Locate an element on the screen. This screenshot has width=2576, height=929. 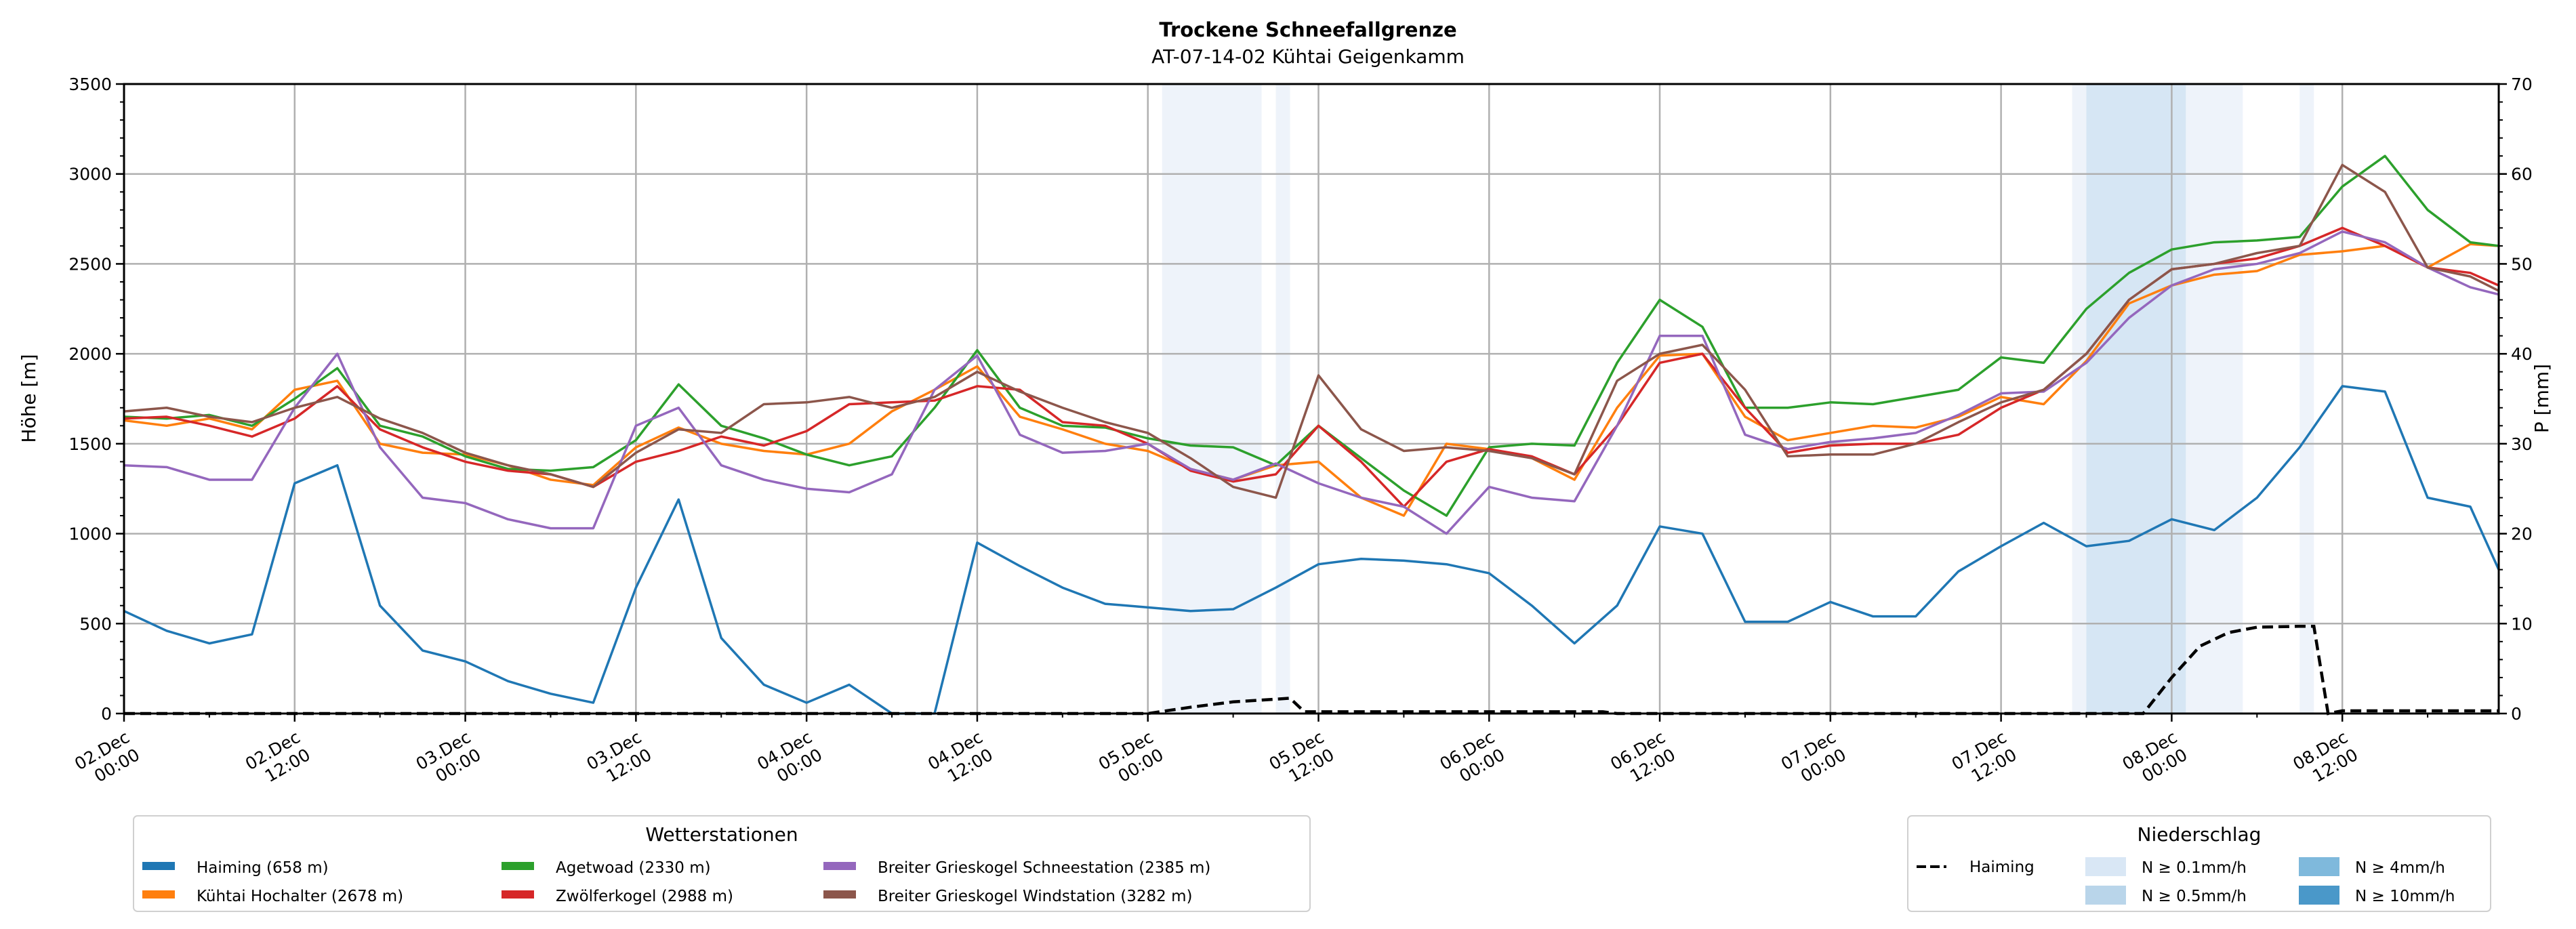
y-tick-label: 2000 is located at coordinates (90, 354).